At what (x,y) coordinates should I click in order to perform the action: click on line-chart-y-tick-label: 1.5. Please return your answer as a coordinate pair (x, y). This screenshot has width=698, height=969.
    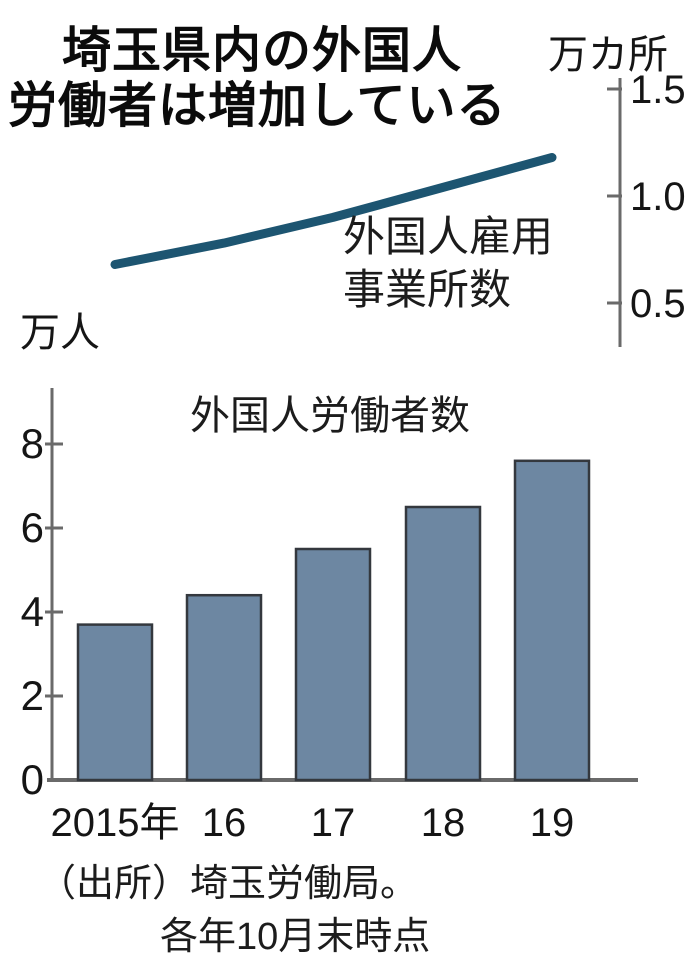
    Looking at the image, I should click on (658, 90).